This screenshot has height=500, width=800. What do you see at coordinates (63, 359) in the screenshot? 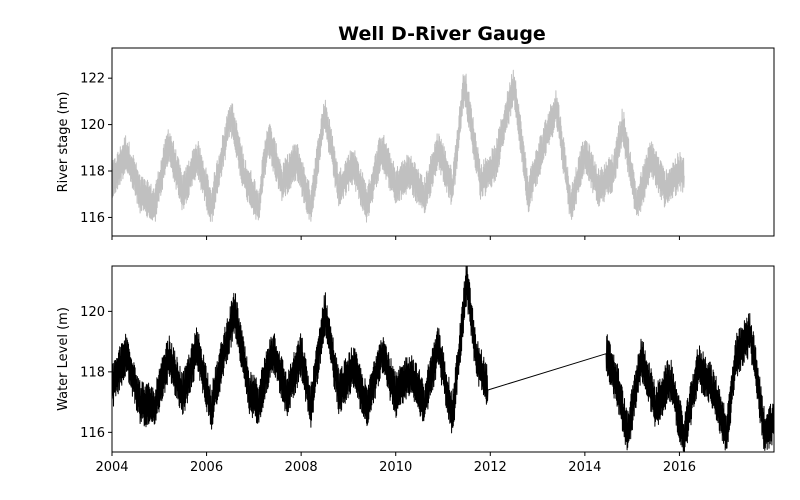
I see `y-axis-label: Water Level (m)` at bounding box center [63, 359].